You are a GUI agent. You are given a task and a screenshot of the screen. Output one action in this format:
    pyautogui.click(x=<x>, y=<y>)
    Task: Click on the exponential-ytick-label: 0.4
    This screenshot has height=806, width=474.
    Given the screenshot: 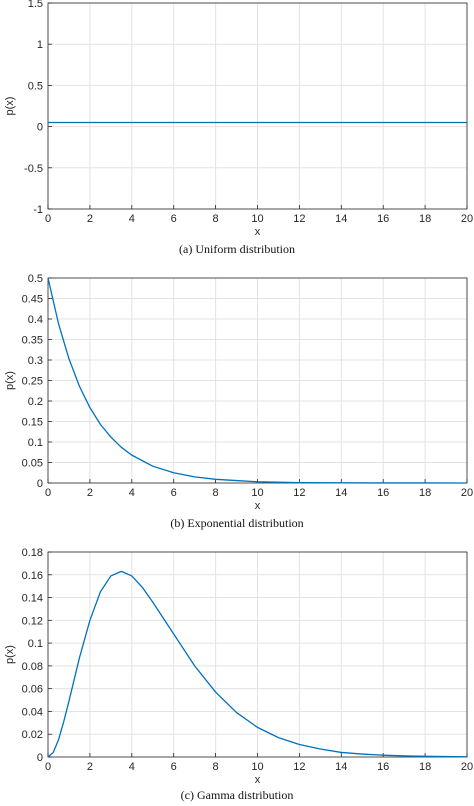 What is the action you would take?
    pyautogui.click(x=35, y=320)
    